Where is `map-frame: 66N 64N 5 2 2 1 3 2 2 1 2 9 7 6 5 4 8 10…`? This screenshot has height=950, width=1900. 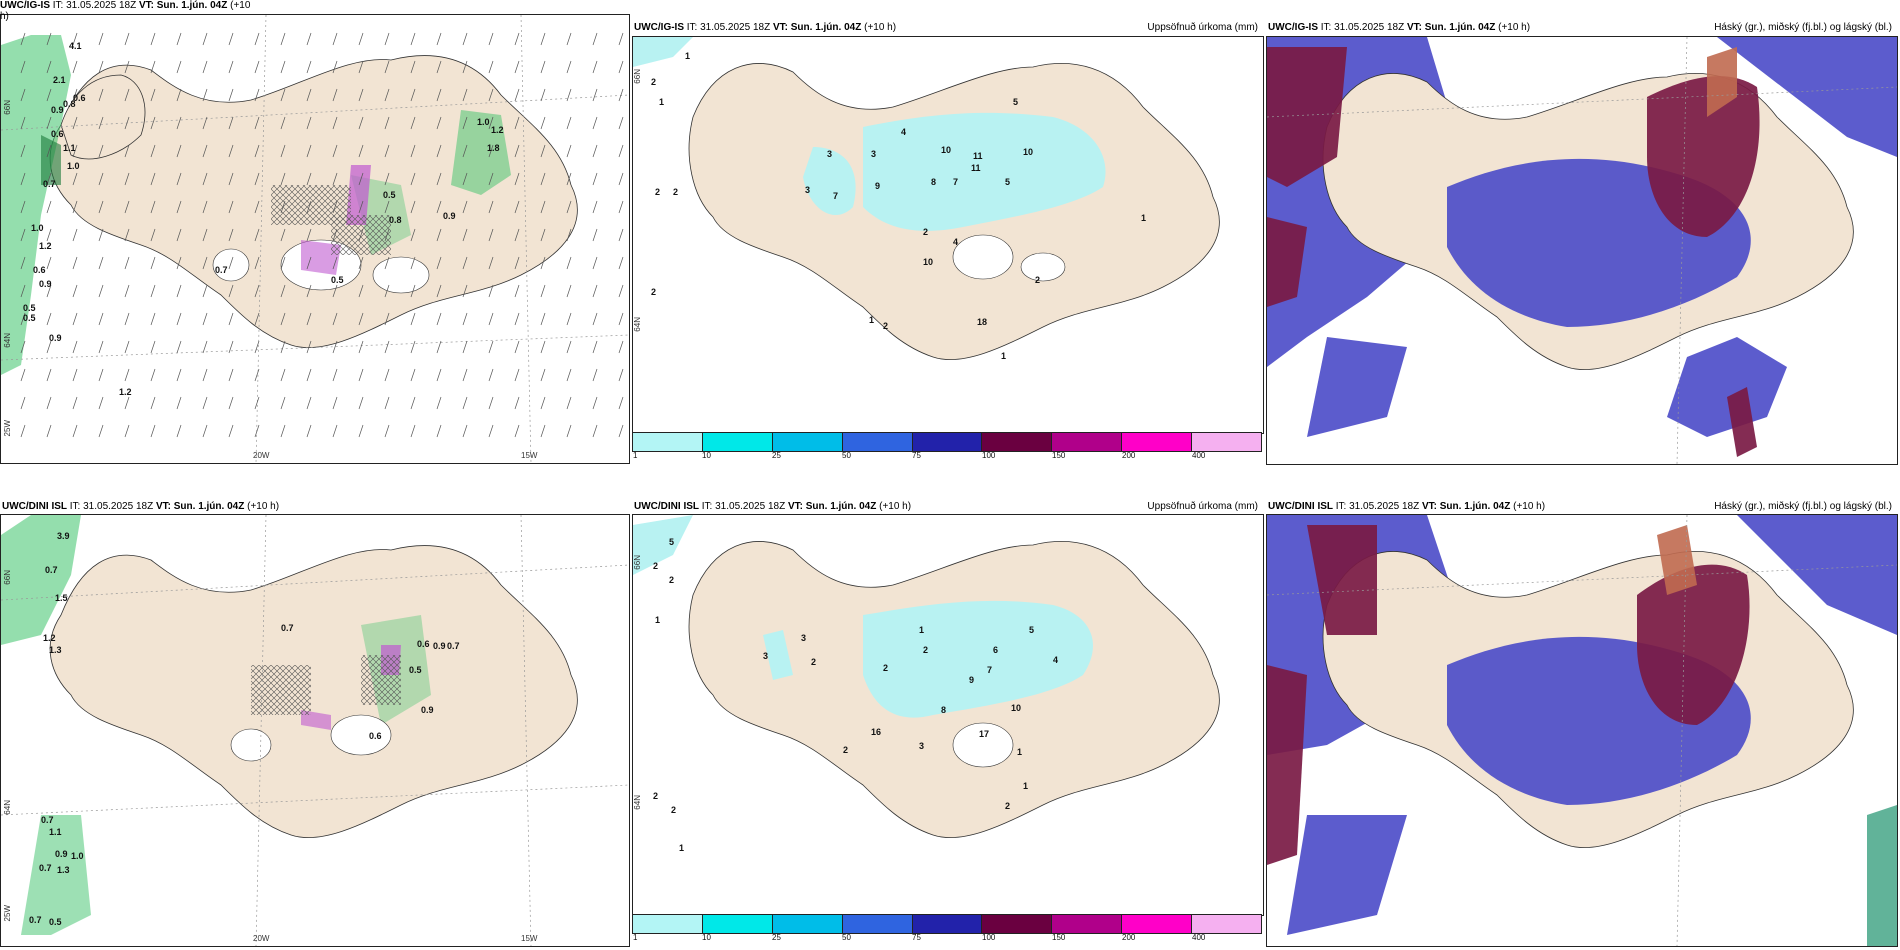
map-frame: 66N 64N 5 2 2 1 3 2 2 1 2 9 7 6 5 4 8 10… is located at coordinates (948, 715).